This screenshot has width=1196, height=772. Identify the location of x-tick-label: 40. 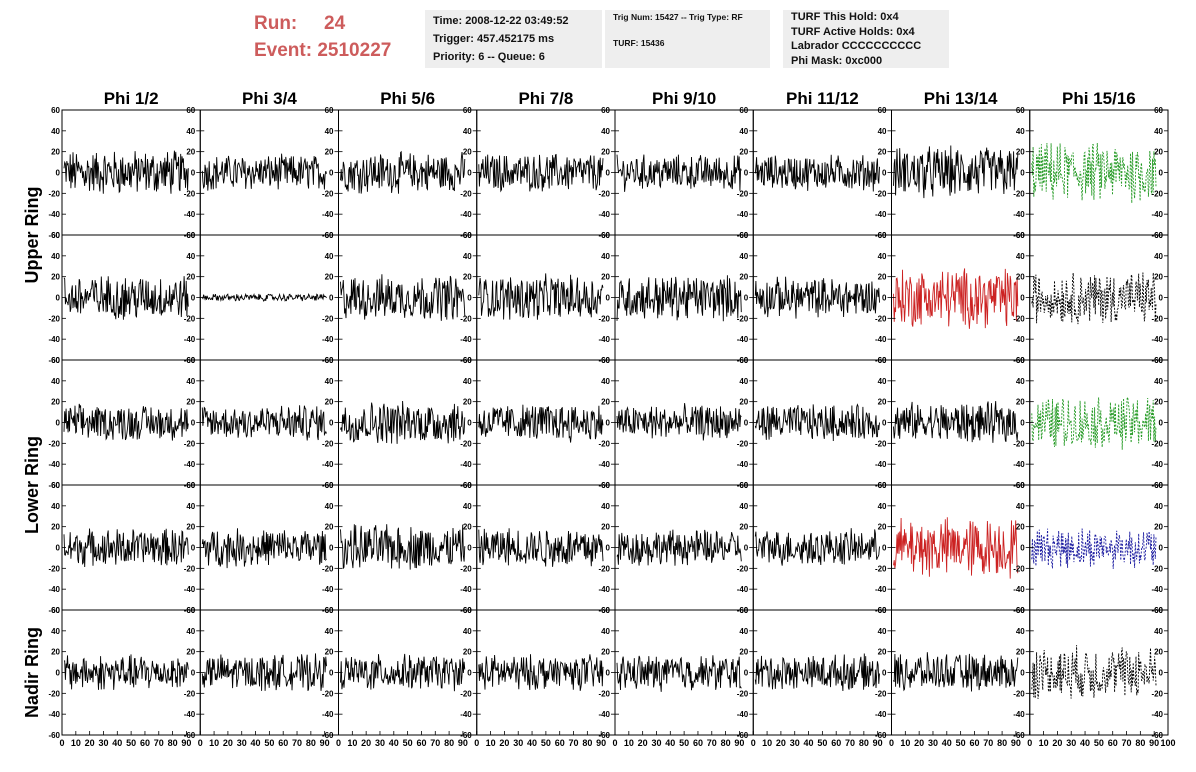
(809, 743).